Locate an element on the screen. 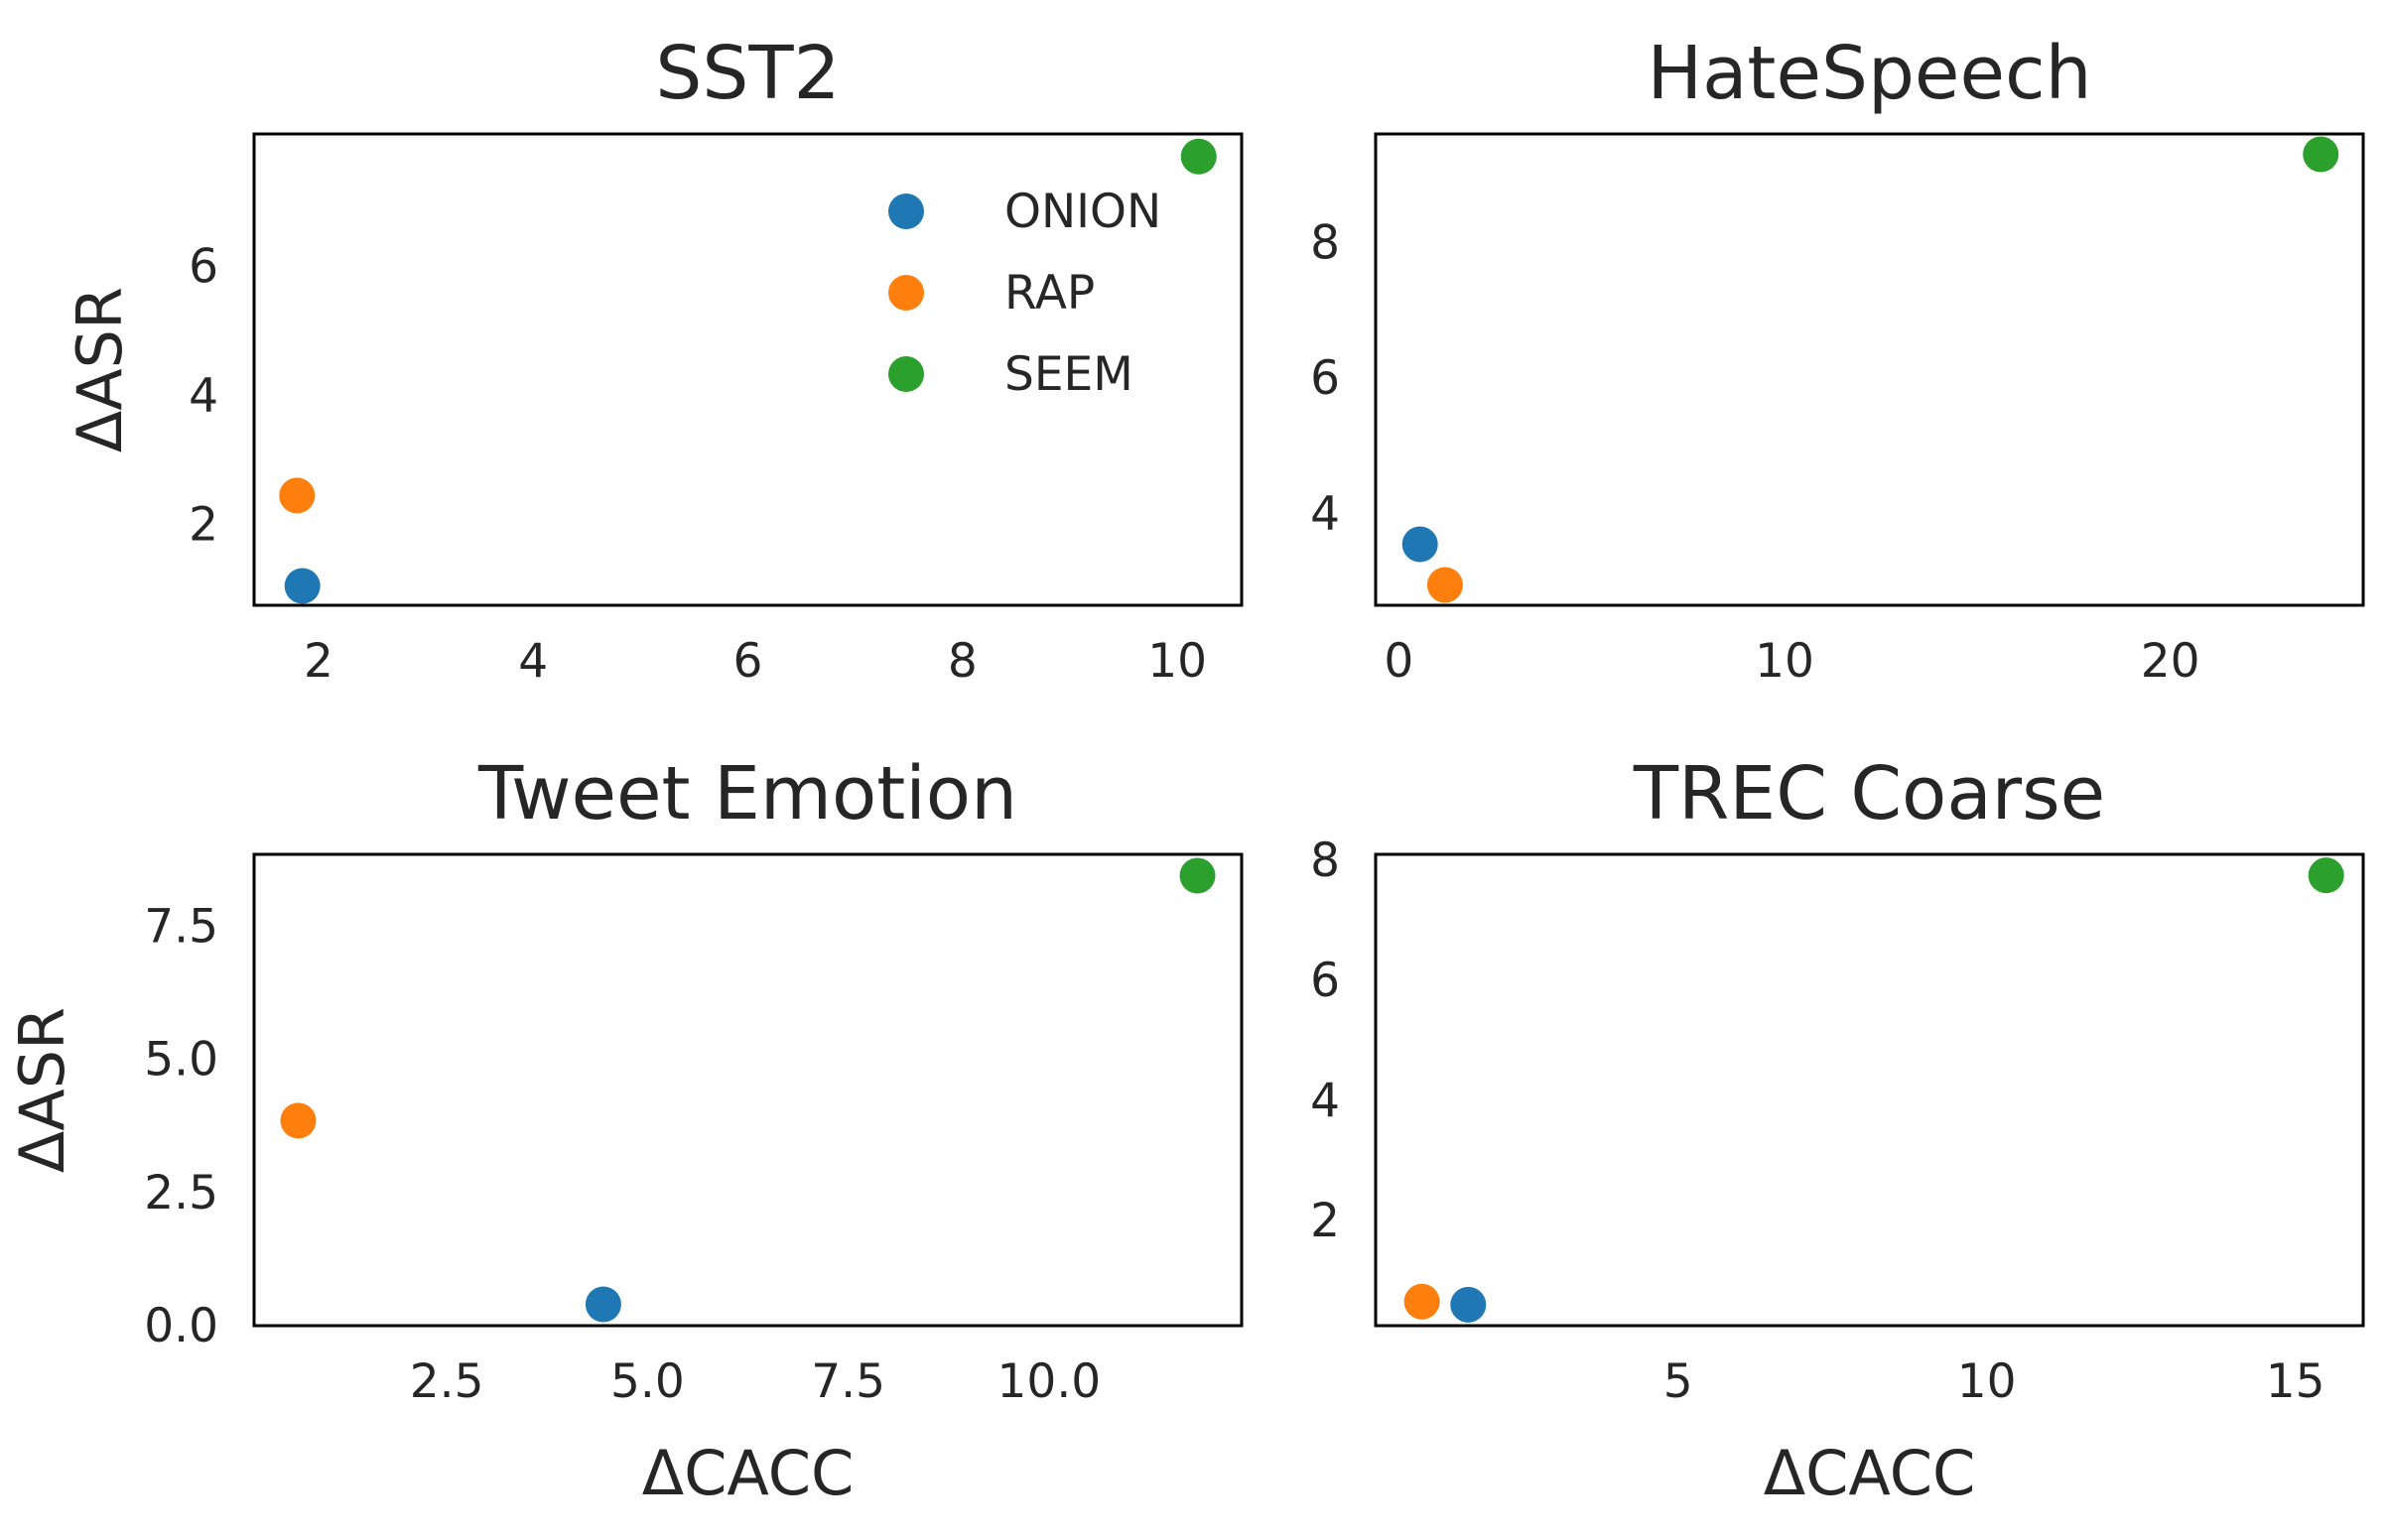 Image resolution: width=2388 pixels, height=1540 pixels. chart-title: Tweet Emotion is located at coordinates (747, 793).